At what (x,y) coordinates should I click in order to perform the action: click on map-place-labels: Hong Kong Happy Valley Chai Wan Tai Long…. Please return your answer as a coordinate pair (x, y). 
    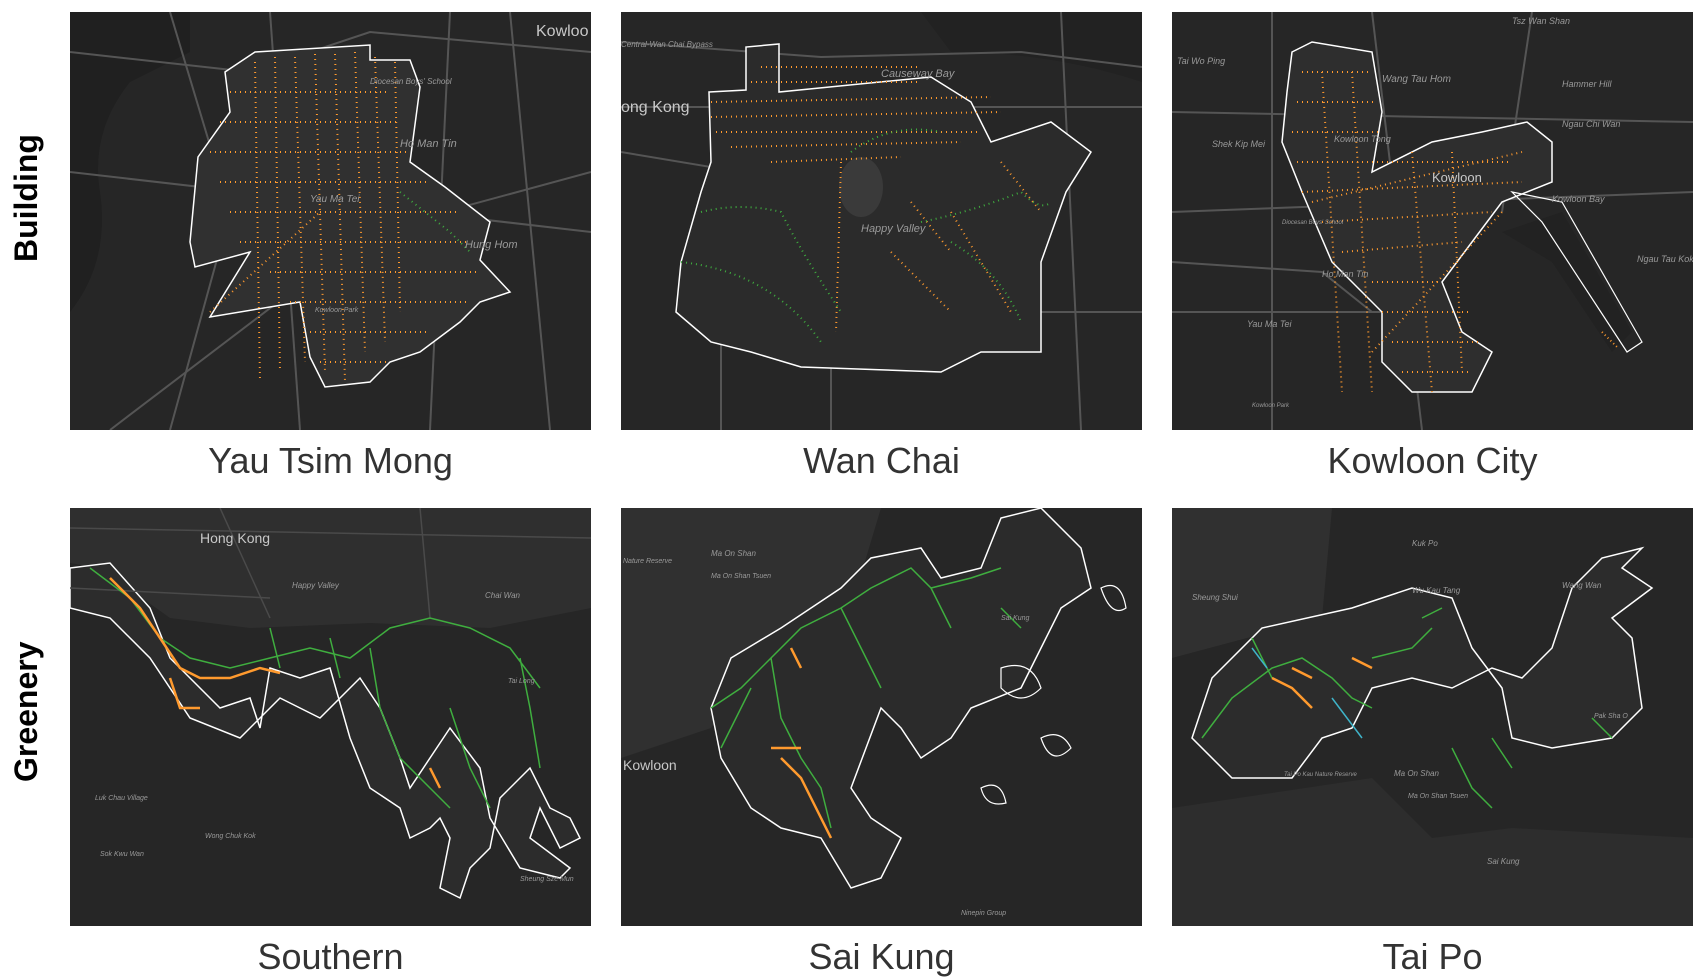
    Looking at the image, I should click on (334, 706).